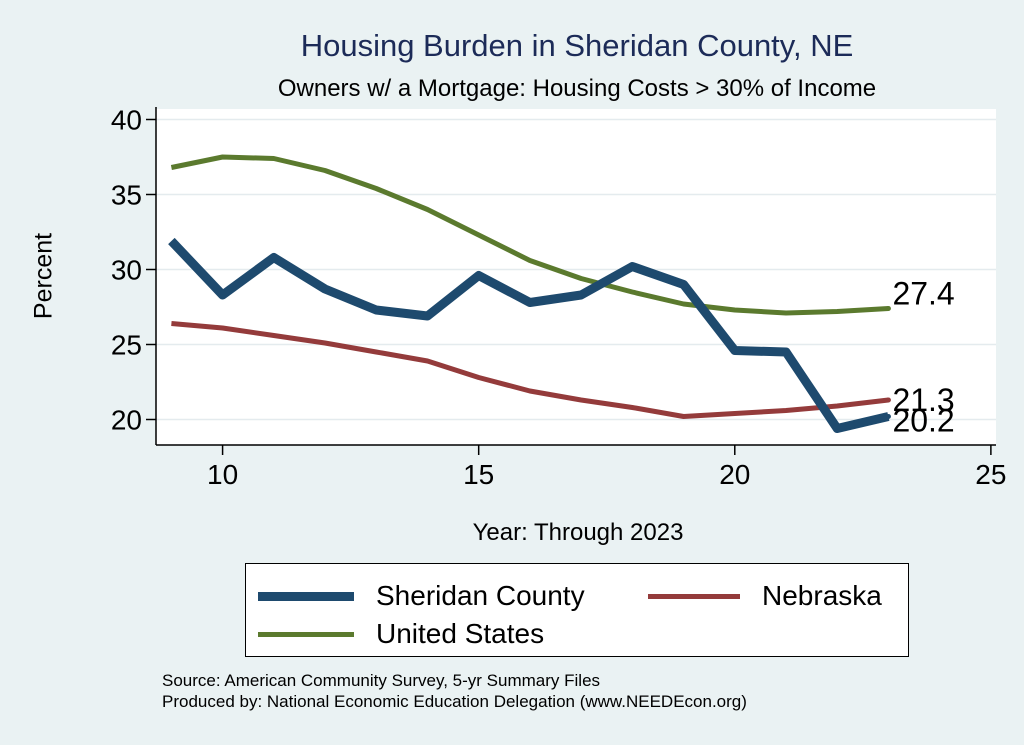 The height and width of the screenshot is (745, 1024). What do you see at coordinates (478, 474) in the screenshot?
I see `x-tick-label-15: 15` at bounding box center [478, 474].